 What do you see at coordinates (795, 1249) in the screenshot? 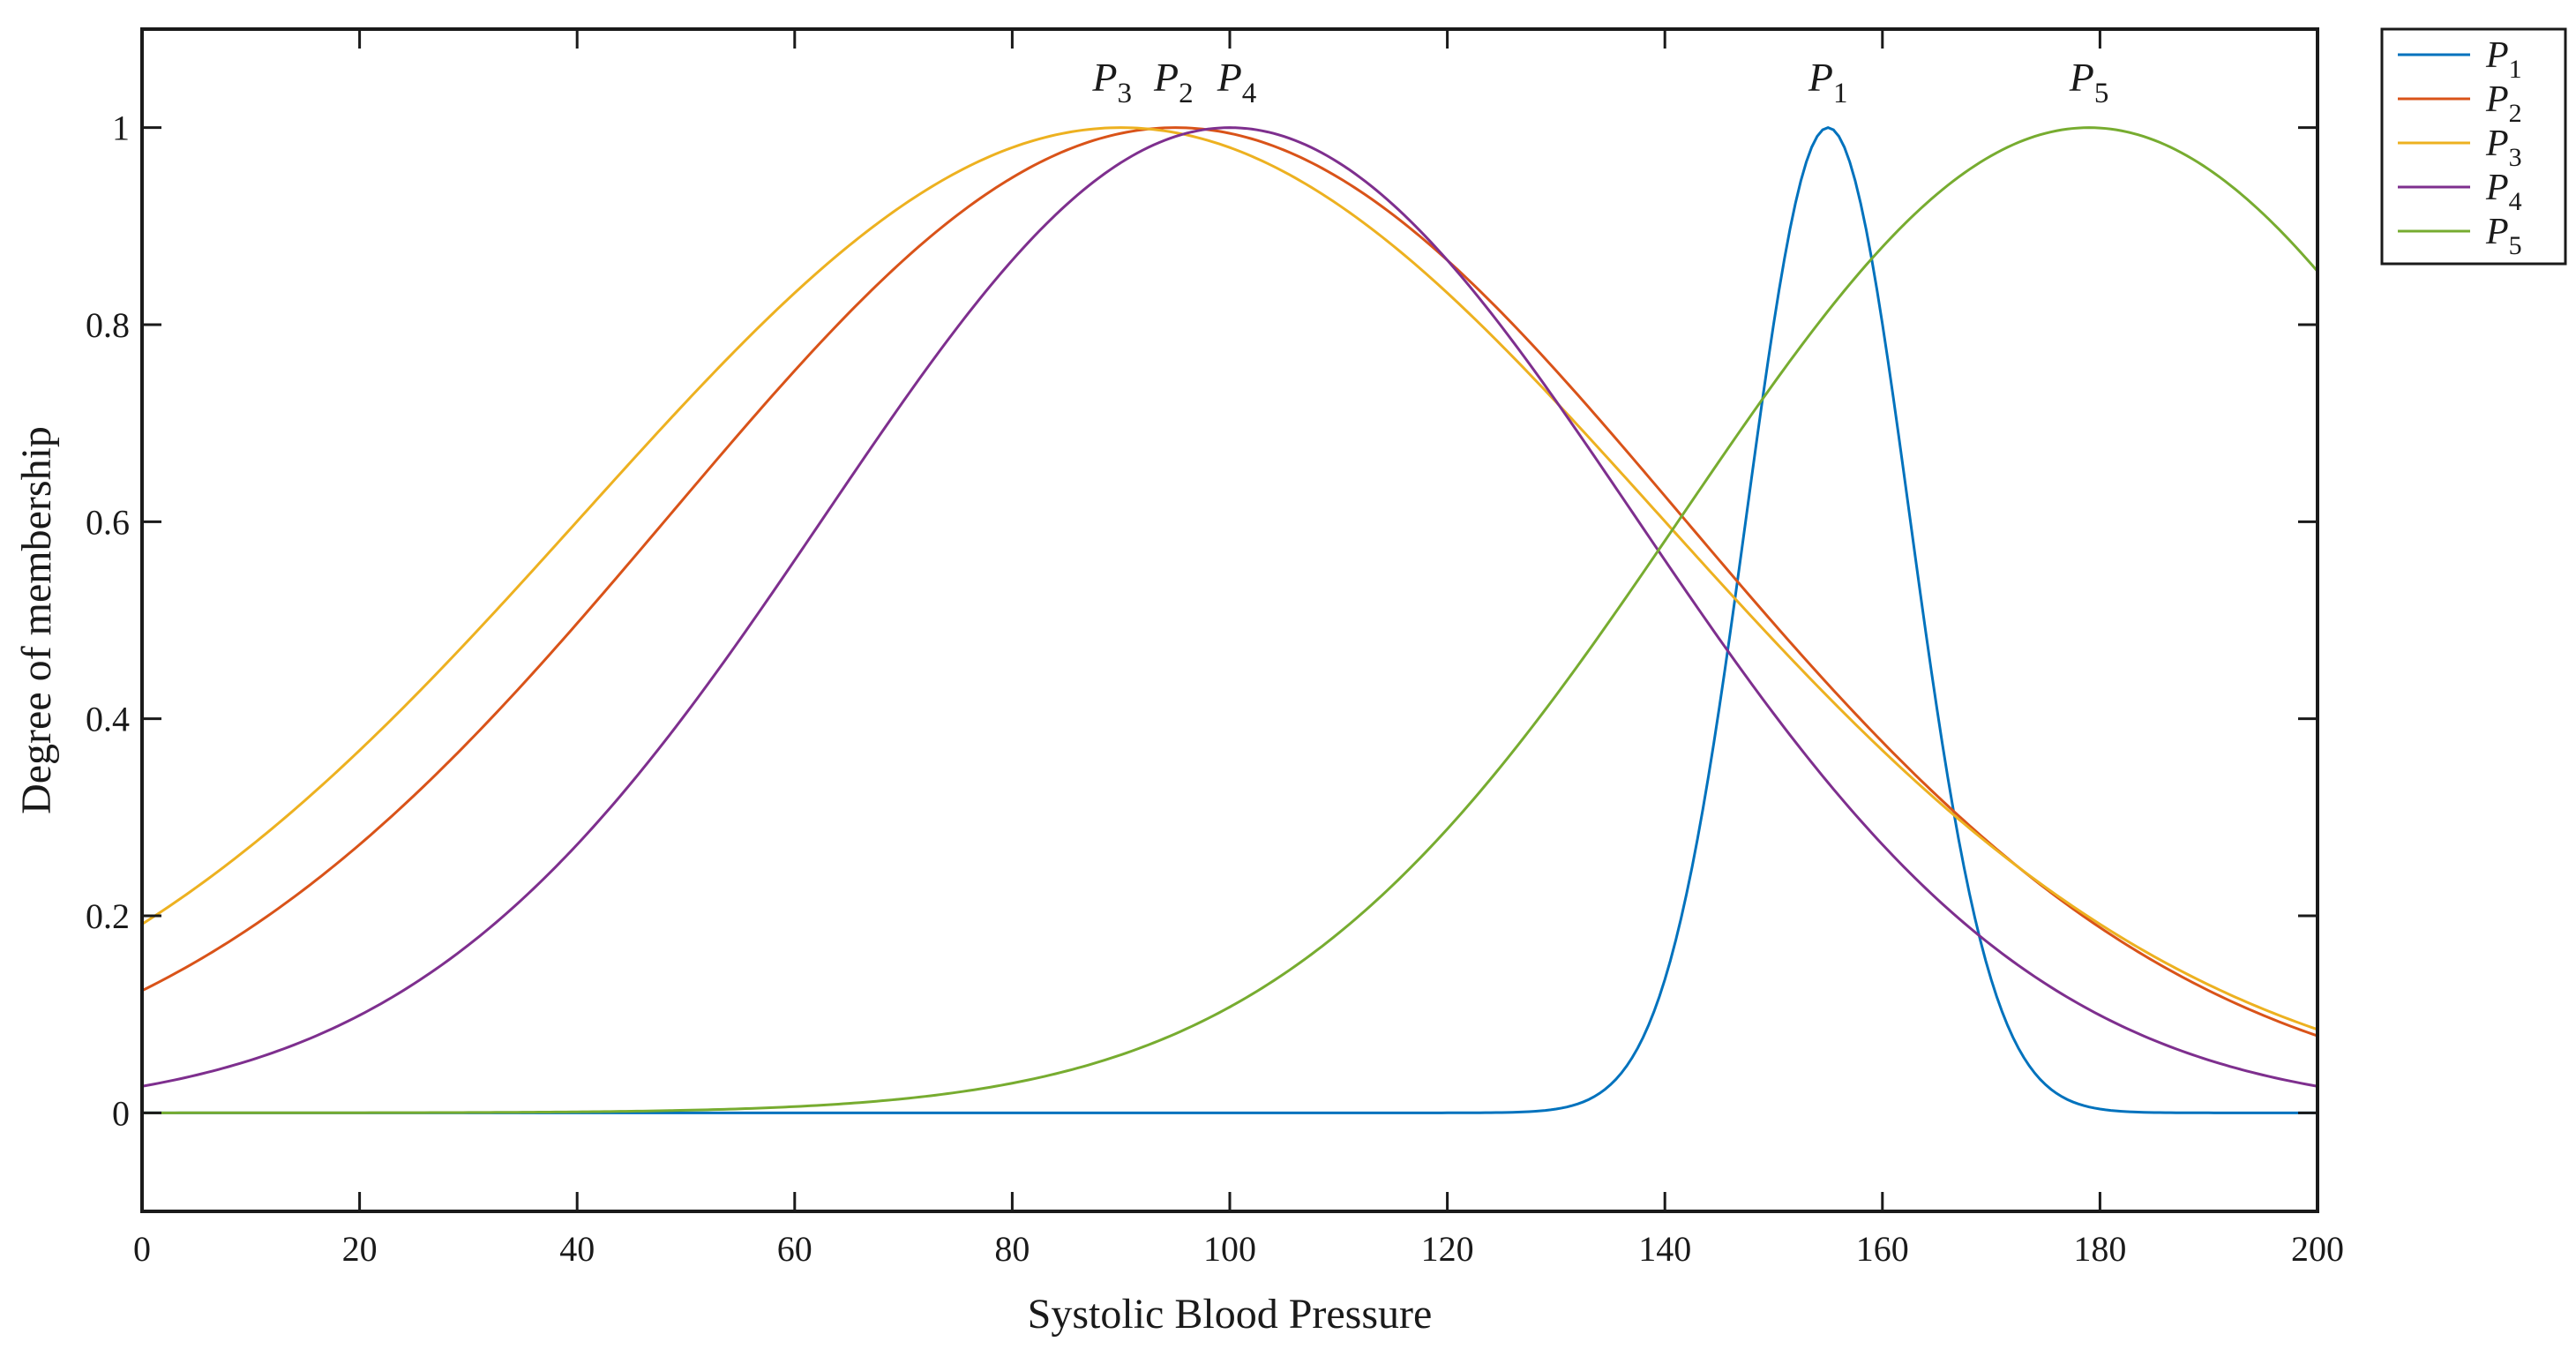
I see `x-tick-label: 60` at bounding box center [795, 1249].